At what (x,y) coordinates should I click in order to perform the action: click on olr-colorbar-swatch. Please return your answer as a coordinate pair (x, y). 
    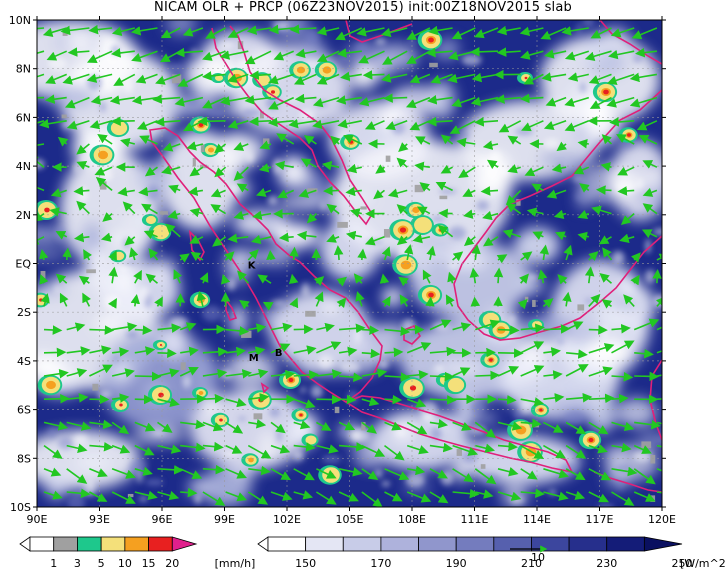
    Looking at the image, I should click on (399, 544).